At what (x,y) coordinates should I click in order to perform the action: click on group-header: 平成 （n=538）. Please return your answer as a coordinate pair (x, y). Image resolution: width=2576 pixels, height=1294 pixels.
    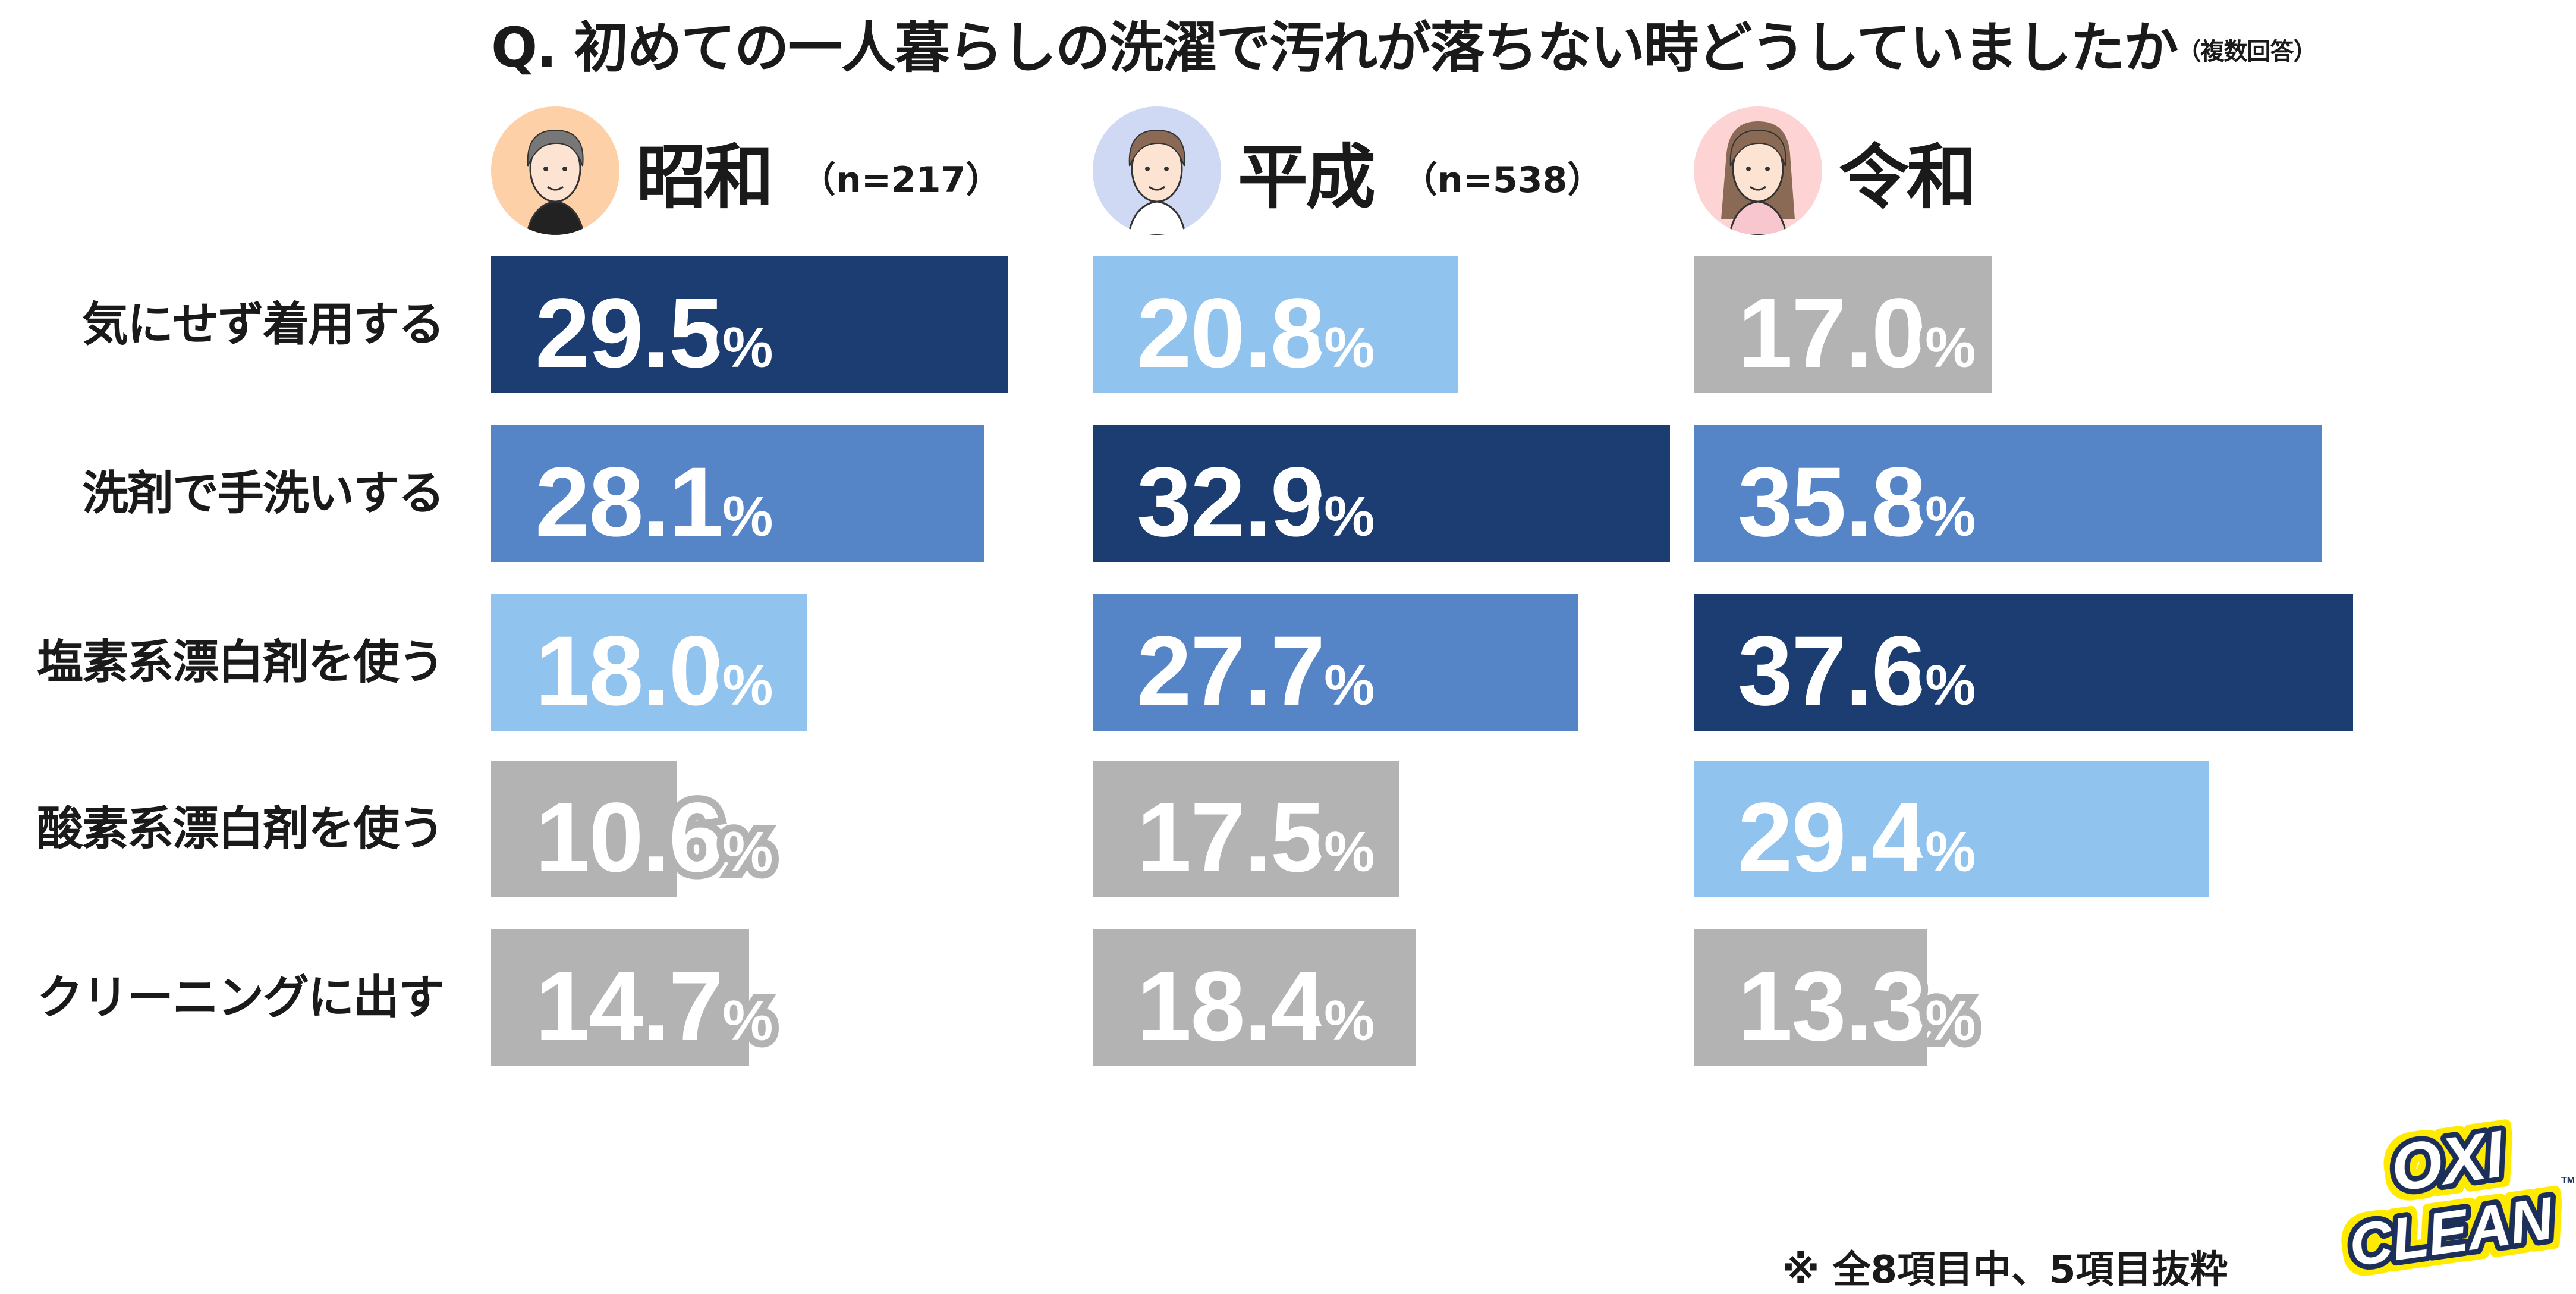
    Looking at the image, I should click on (1348, 171).